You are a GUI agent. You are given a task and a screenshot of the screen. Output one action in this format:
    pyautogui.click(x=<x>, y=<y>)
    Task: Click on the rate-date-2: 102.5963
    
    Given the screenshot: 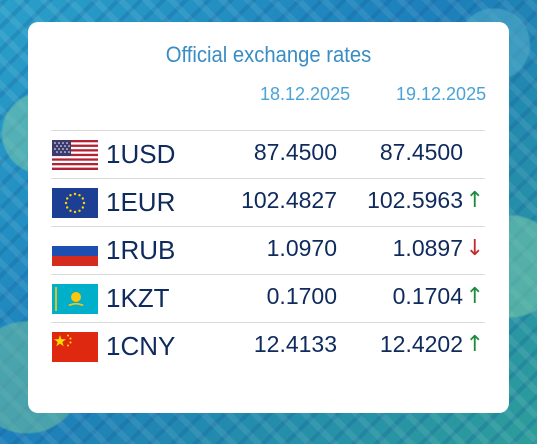 What is the action you would take?
    pyautogui.click(x=415, y=200)
    